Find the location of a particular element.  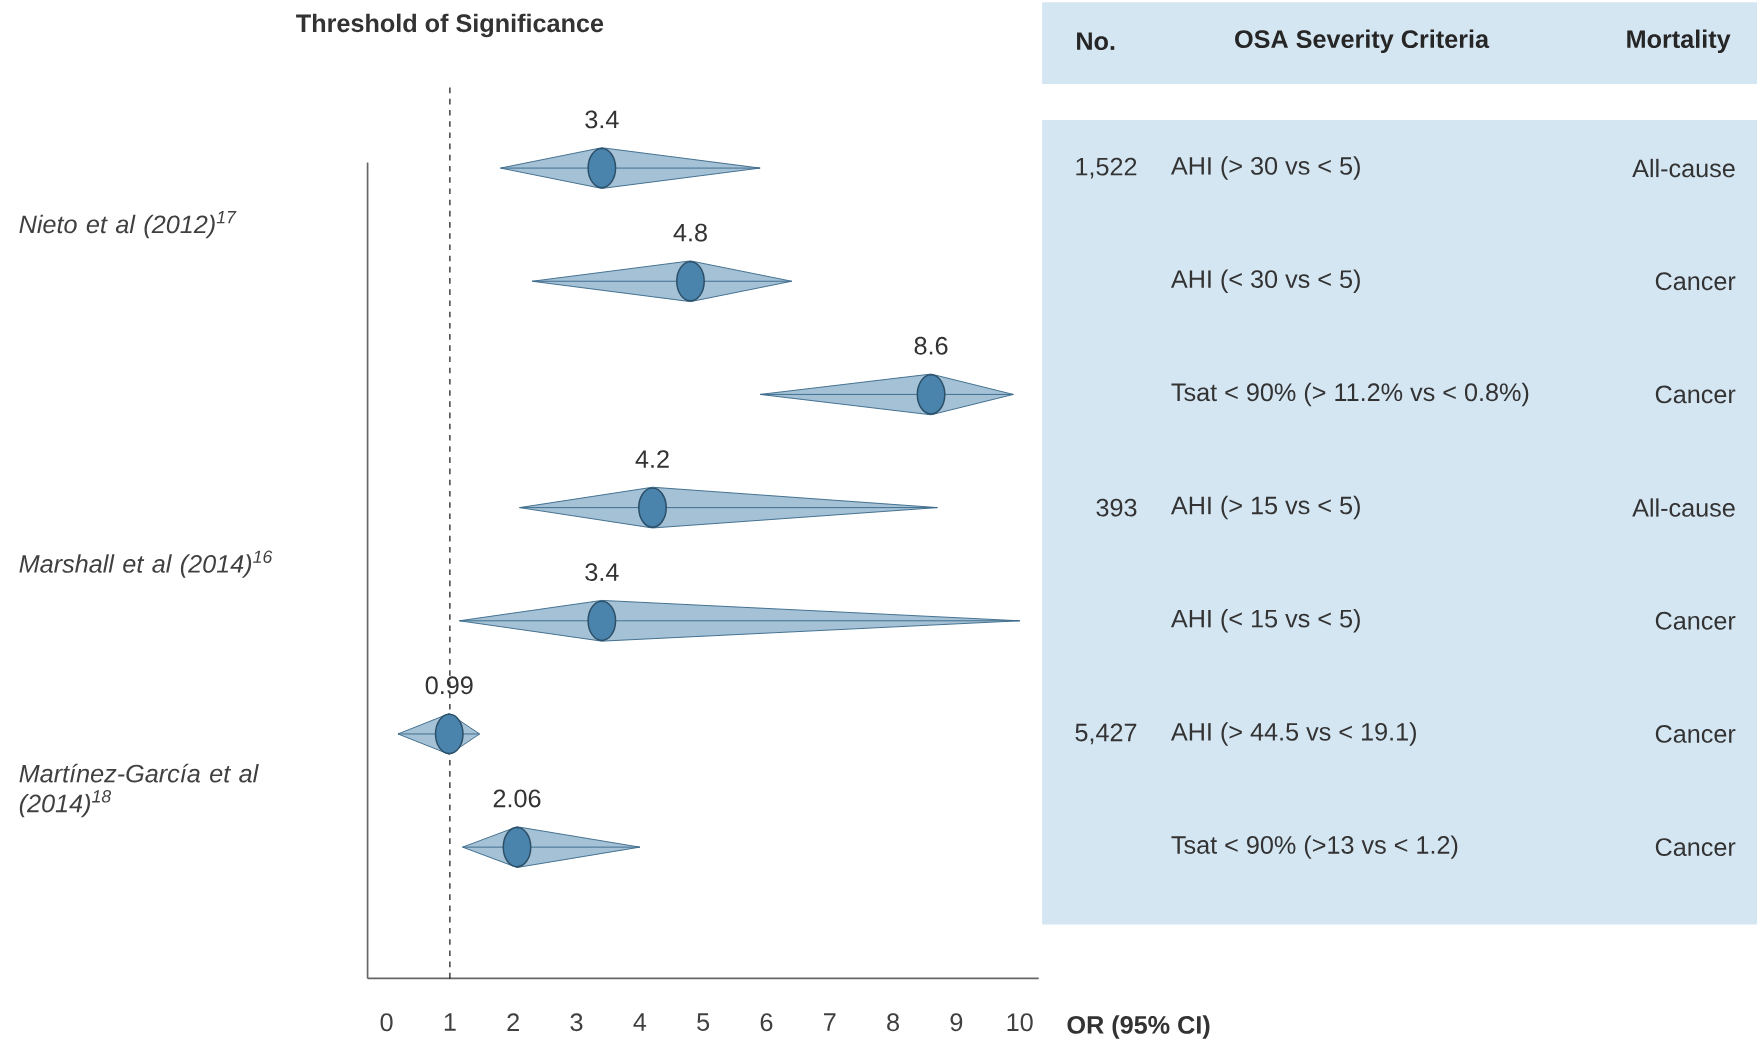

x-tick-label: 3 is located at coordinates (576, 1022).